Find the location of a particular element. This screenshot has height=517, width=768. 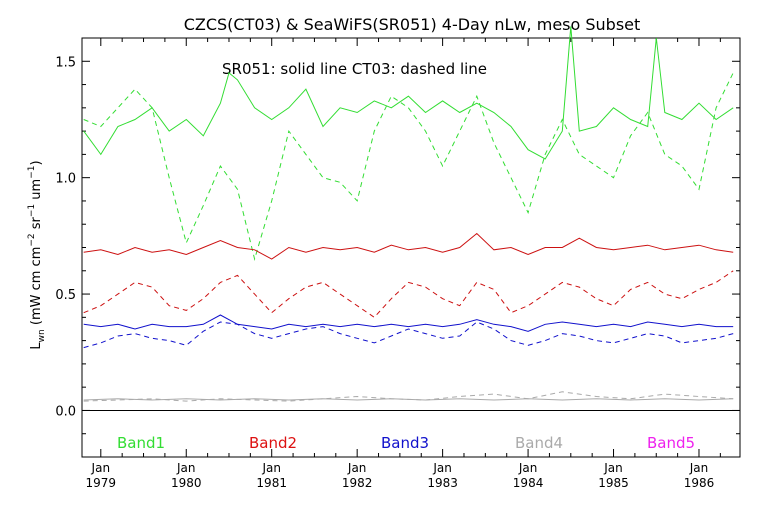

x-tick-year: 1985 is located at coordinates (613, 483).